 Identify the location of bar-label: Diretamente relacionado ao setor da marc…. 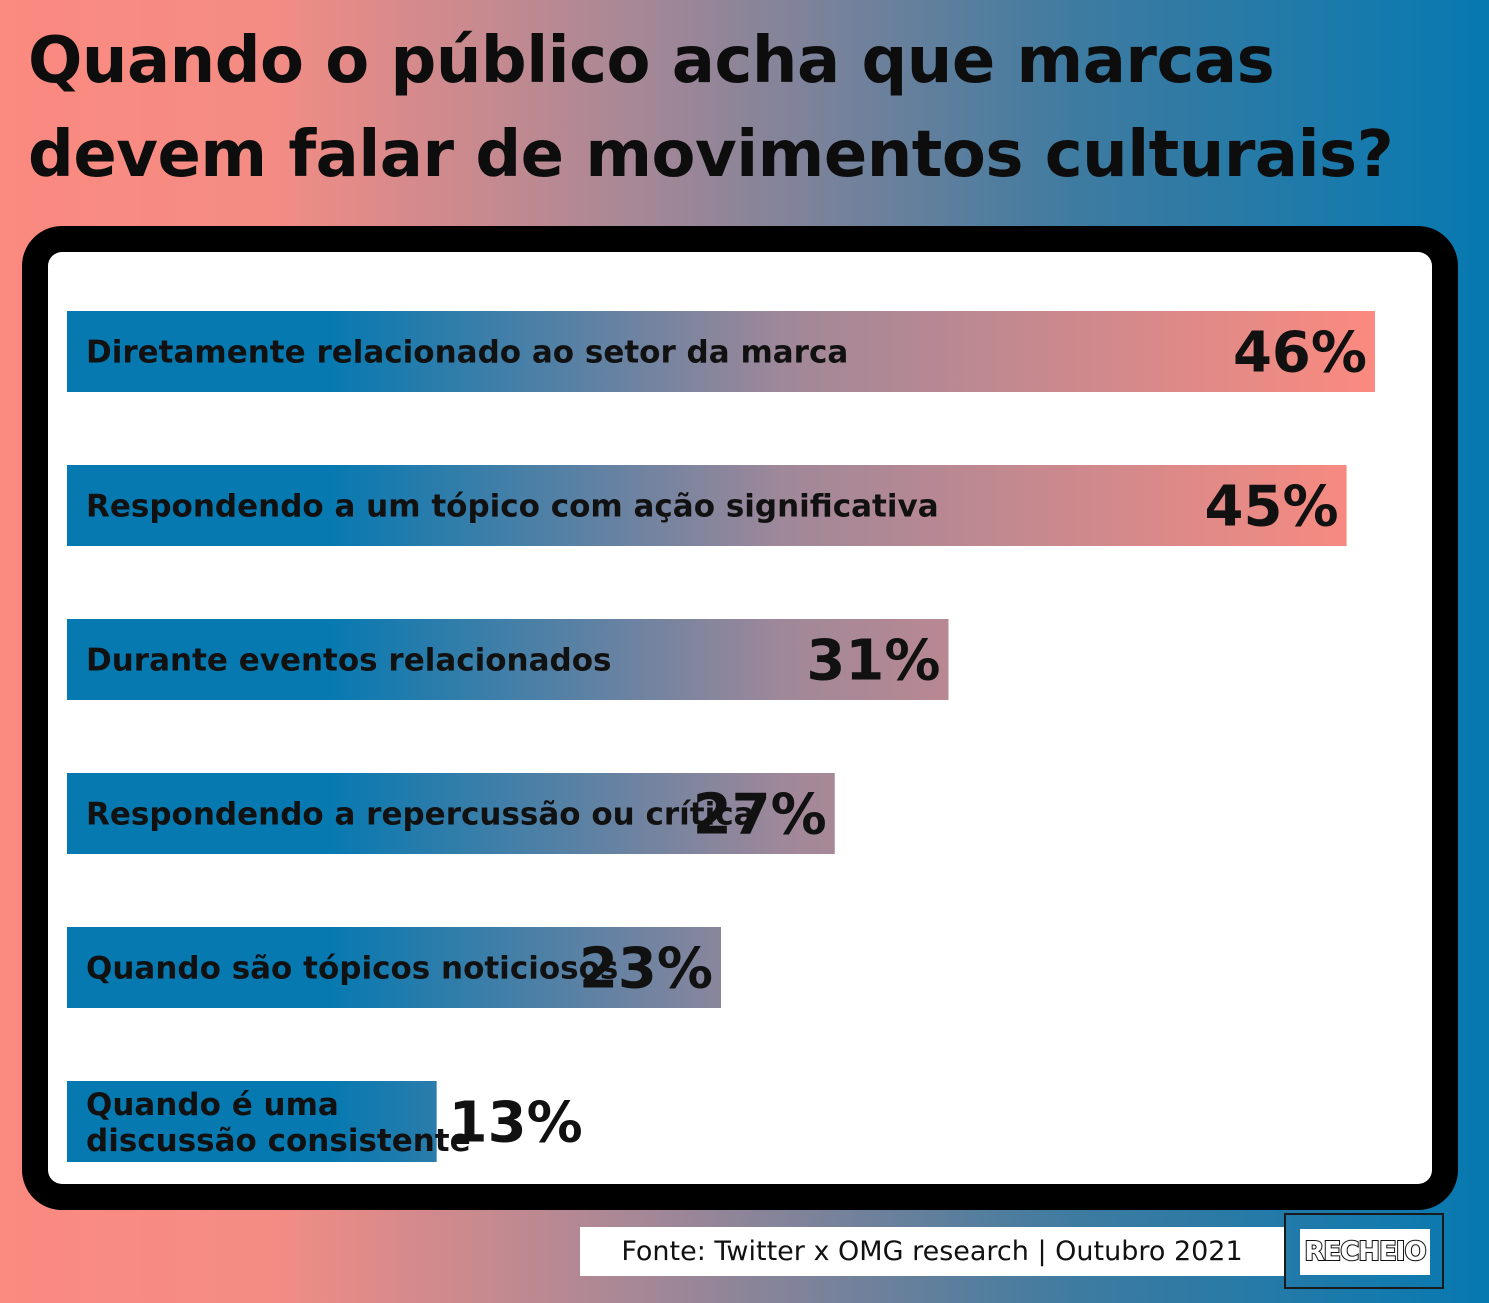
(467, 353).